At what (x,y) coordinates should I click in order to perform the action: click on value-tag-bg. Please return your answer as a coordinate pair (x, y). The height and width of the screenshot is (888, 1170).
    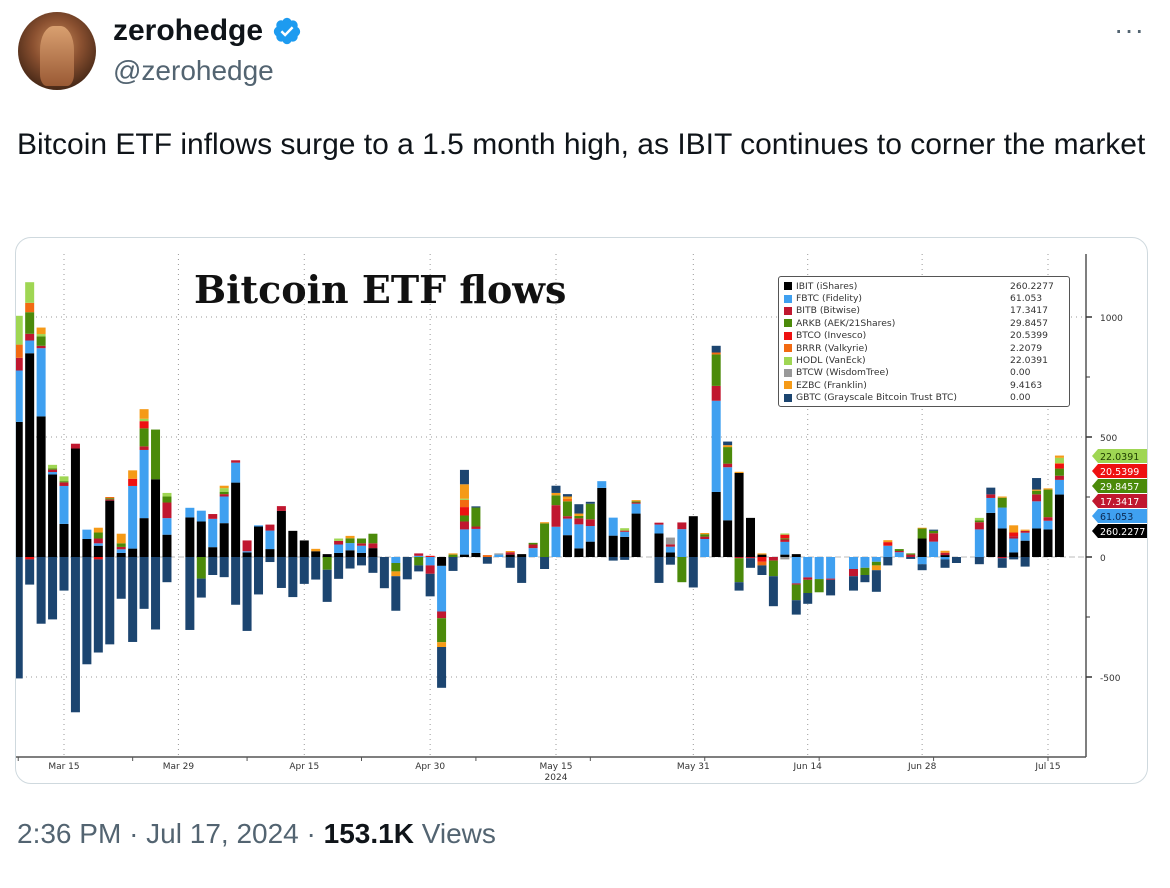
    Looking at the image, I should click on (1119, 456).